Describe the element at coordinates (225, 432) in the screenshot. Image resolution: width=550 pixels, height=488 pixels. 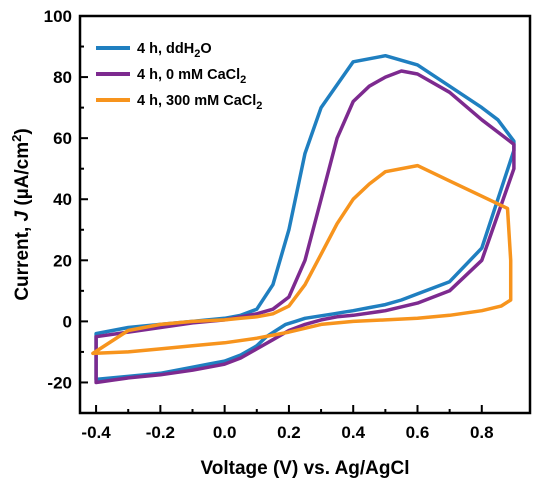
I see `x-tick-label: 0.0` at that location.